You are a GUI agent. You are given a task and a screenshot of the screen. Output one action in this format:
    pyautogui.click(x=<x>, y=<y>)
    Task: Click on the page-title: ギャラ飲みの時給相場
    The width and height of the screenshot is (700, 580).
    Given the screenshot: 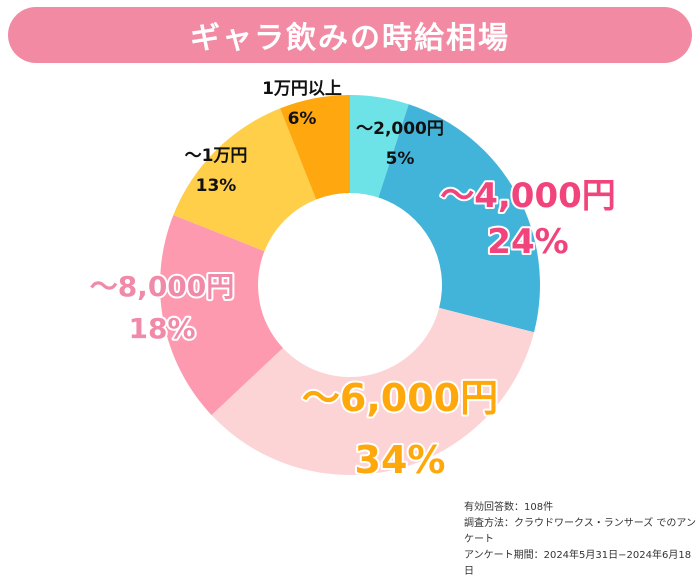 What is the action you would take?
    pyautogui.click(x=350, y=38)
    